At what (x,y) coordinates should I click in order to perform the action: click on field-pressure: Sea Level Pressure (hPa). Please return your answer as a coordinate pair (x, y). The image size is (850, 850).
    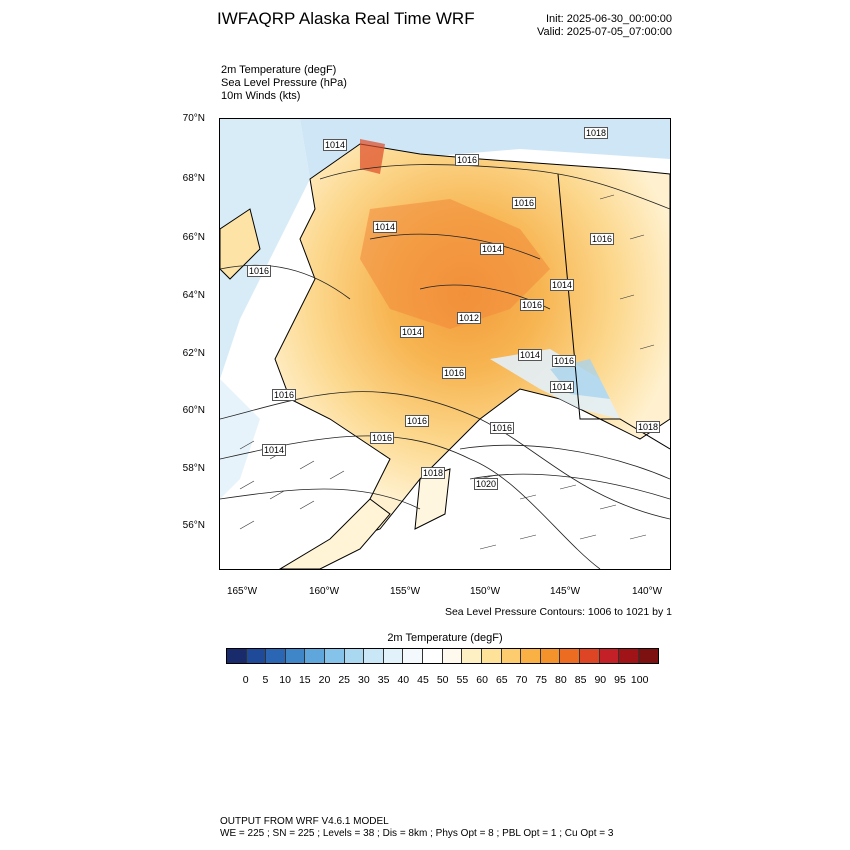
    Looking at the image, I should click on (284, 83).